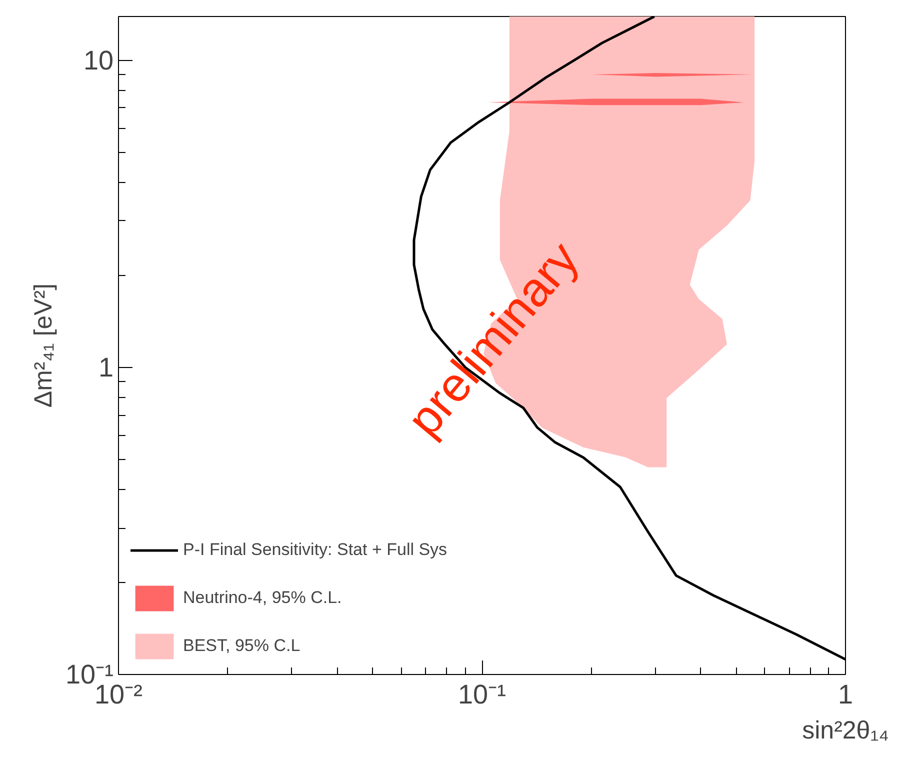 The image size is (910, 771). Describe the element at coordinates (315, 550) in the screenshot. I see `legend-label: P-I Final Sensitivity: Stat + Full Sys` at that location.